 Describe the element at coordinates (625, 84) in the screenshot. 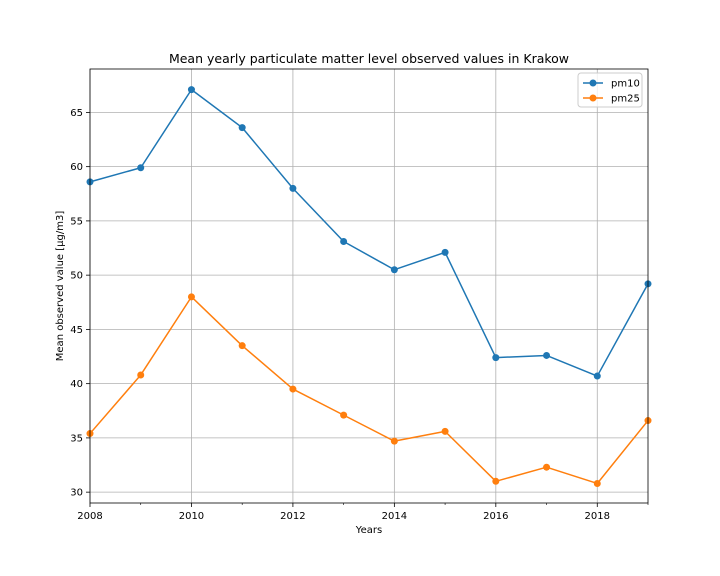

I see `legend-label-pm10: pm10` at that location.